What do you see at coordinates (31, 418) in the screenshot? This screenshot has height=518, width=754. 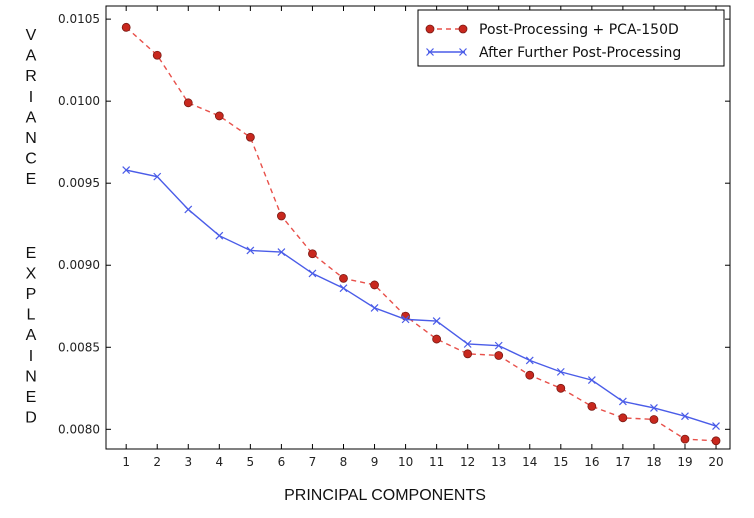 I see `y-axis-title-letter: D` at bounding box center [31, 418].